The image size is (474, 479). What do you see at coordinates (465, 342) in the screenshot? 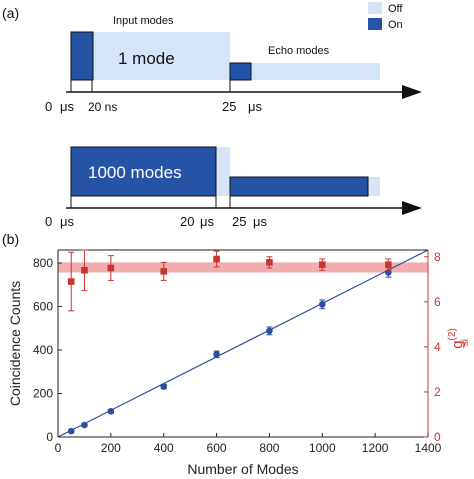
I see `y-right-label-sub: si` at bounding box center [465, 342].